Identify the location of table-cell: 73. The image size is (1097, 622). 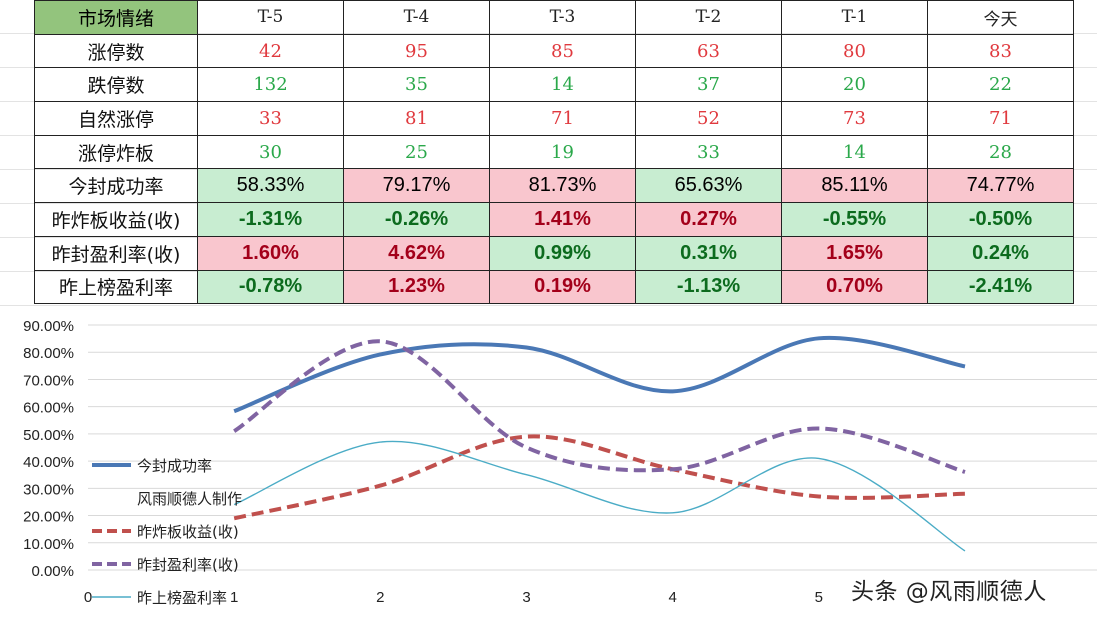
(854, 118).